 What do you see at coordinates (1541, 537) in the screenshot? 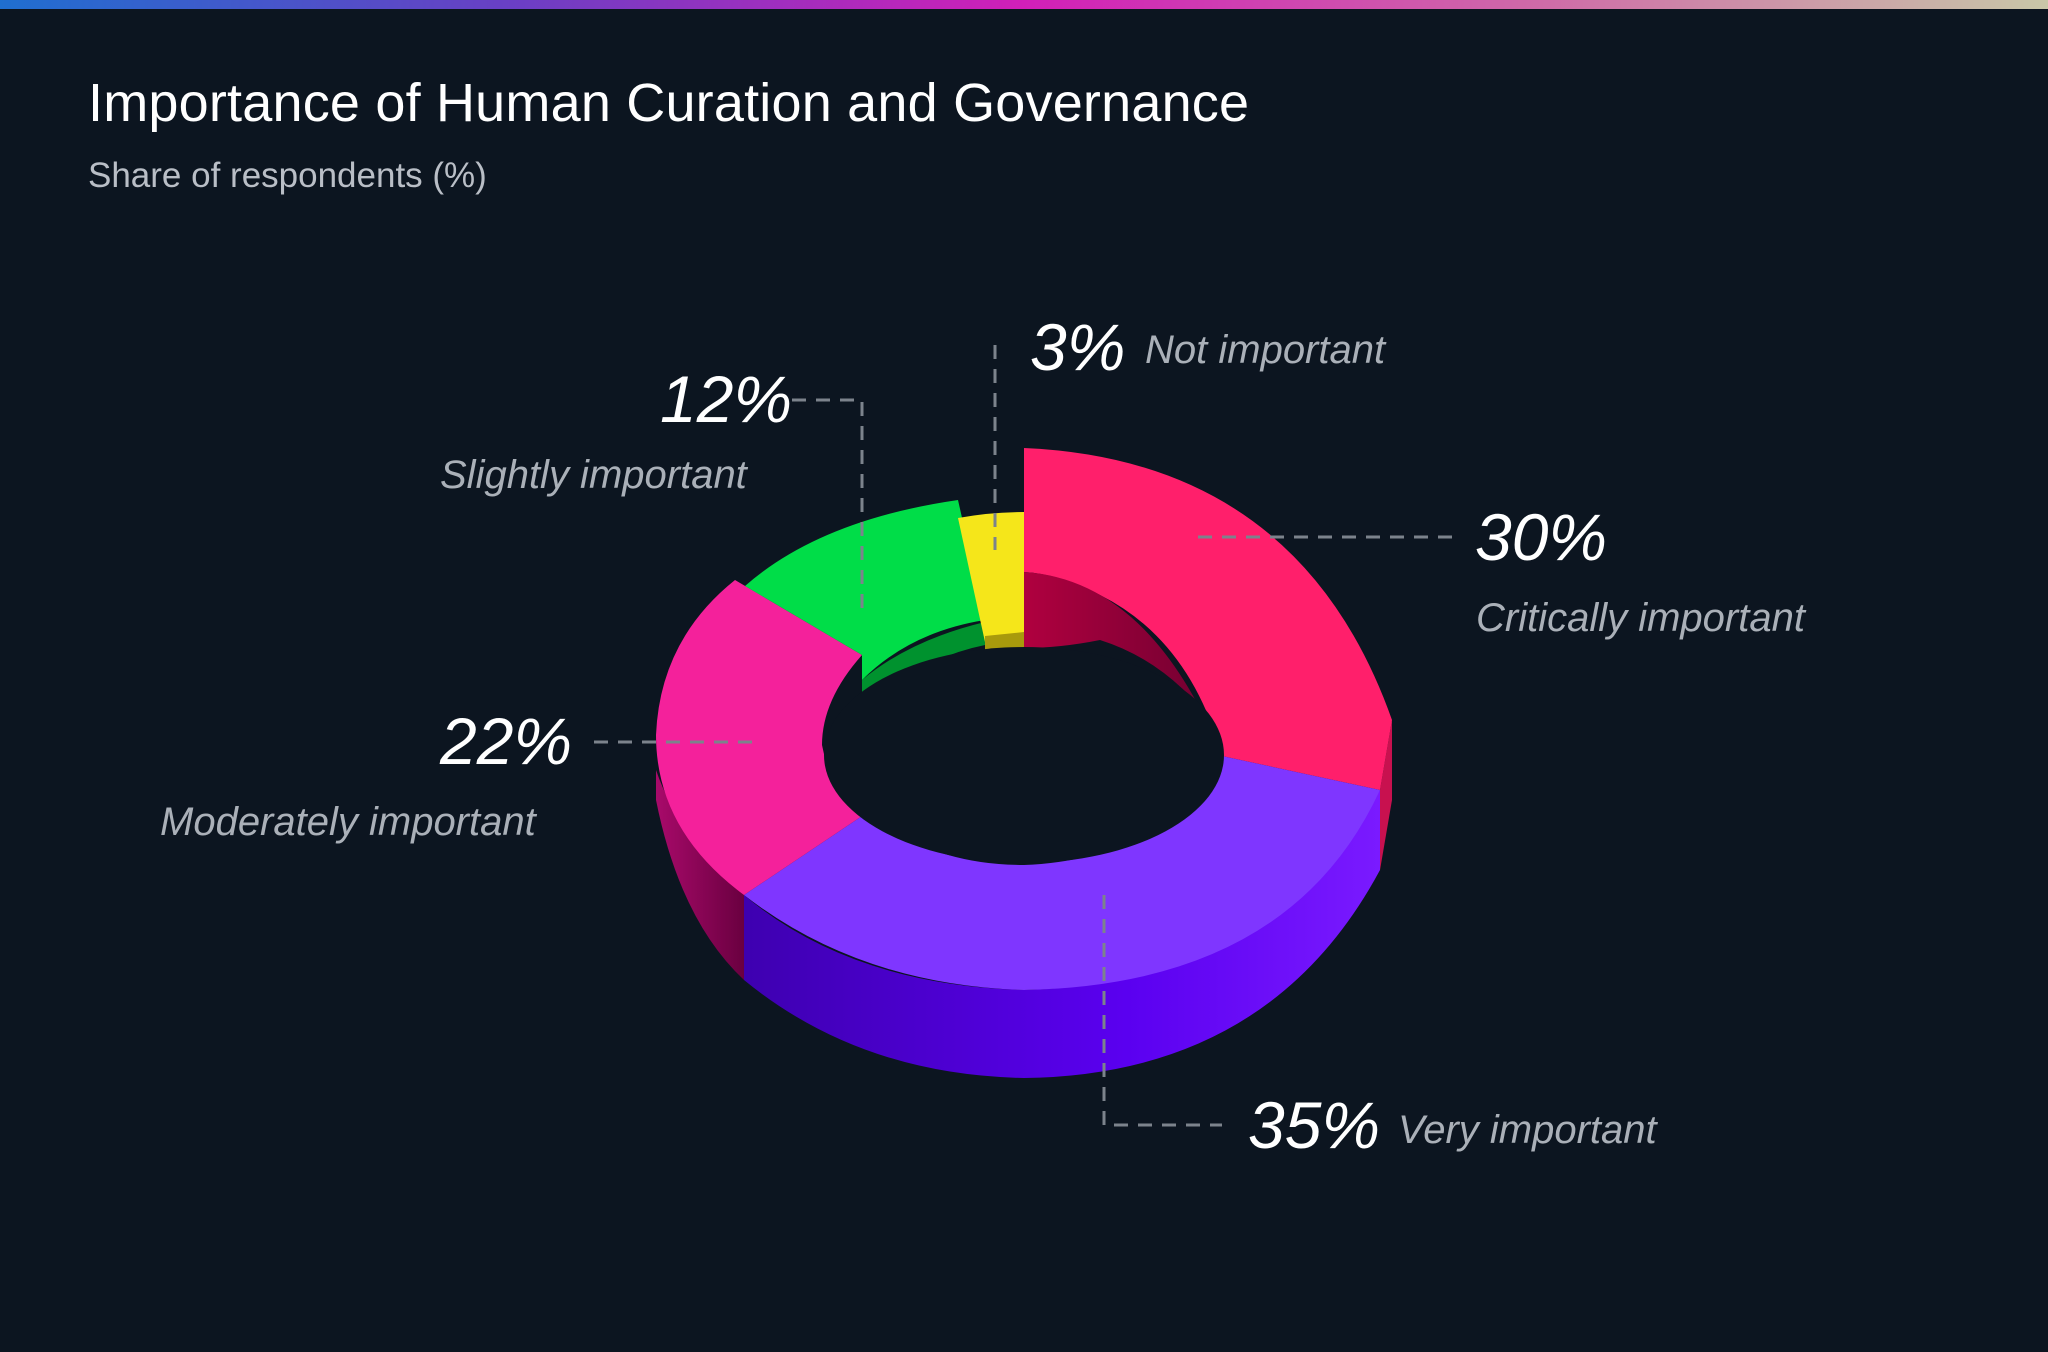
I see `value-critically: 30%` at bounding box center [1541, 537].